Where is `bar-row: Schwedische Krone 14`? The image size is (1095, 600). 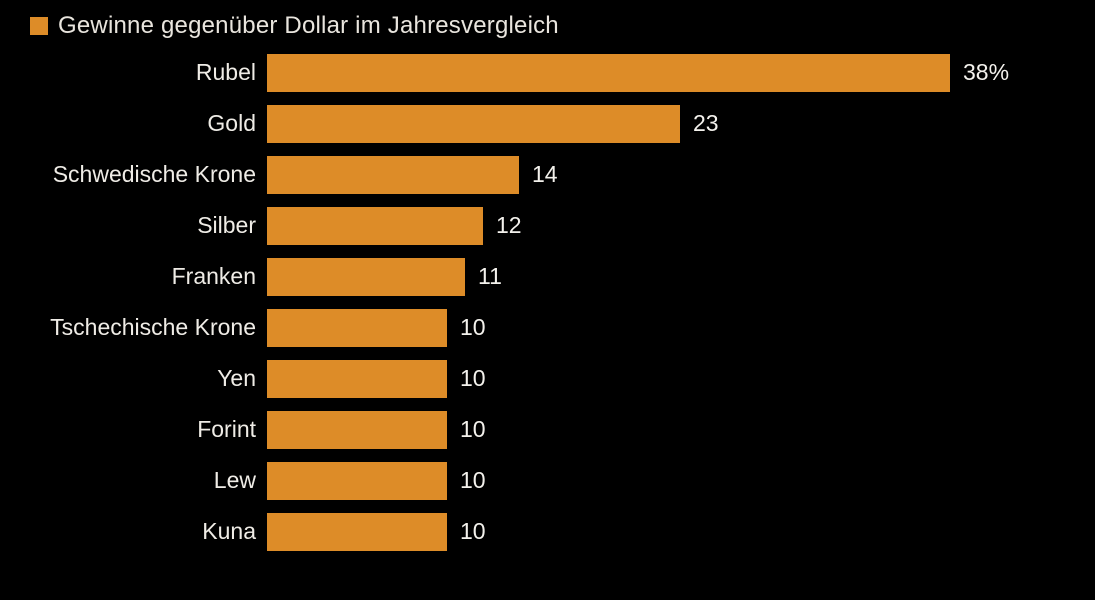 bar-row: Schwedische Krone 14 is located at coordinates (547, 174).